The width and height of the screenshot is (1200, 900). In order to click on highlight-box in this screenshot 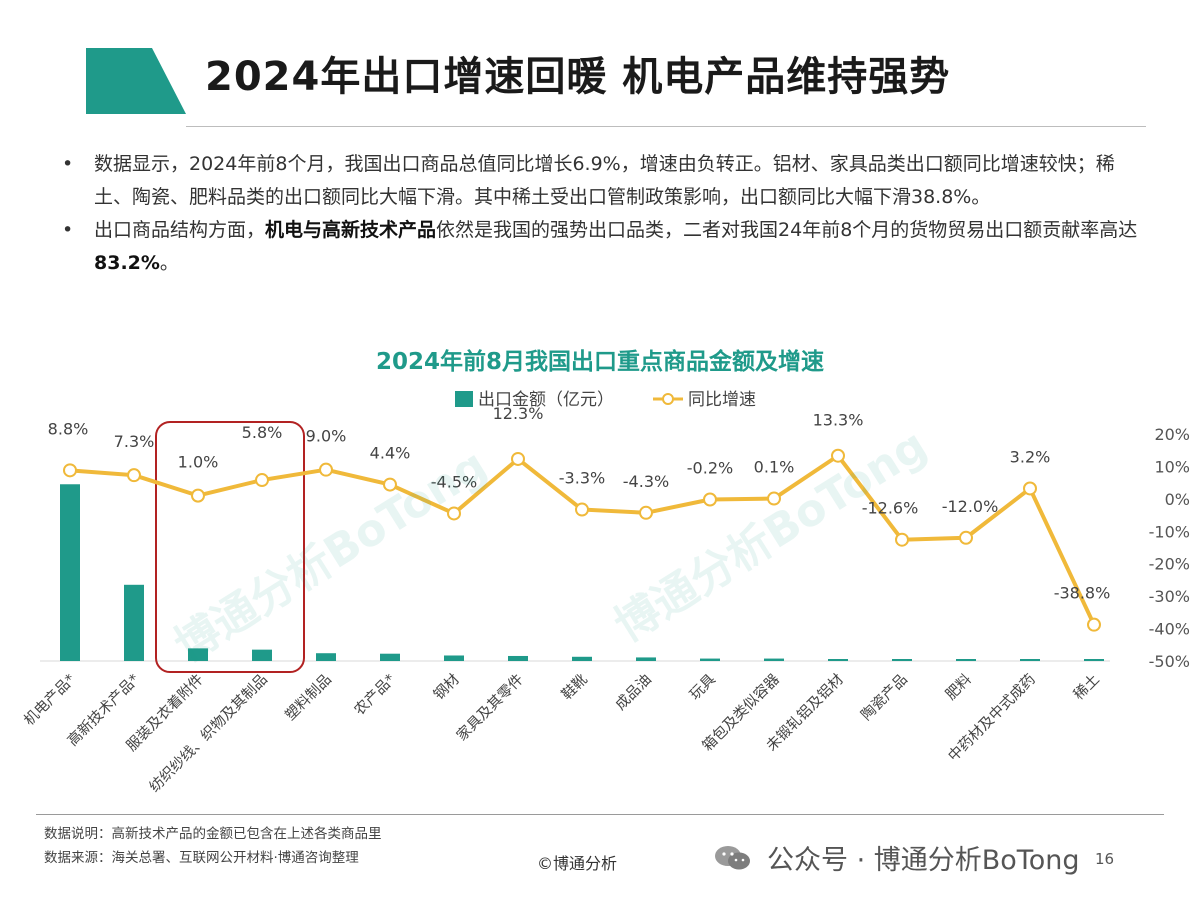, I will do `click(230, 547)`.